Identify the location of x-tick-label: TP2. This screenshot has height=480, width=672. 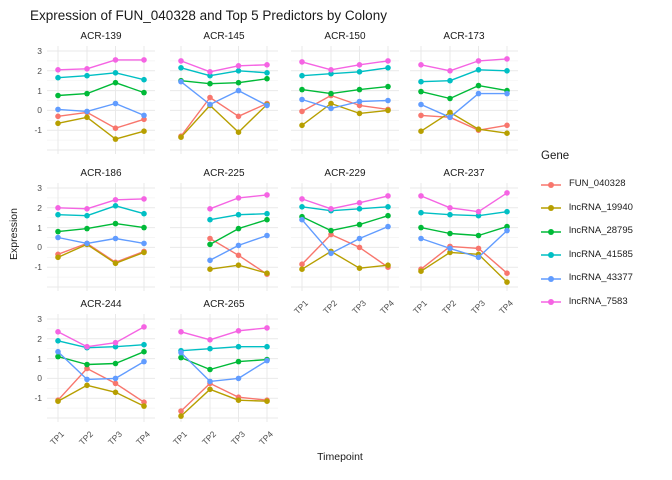
(86, 438).